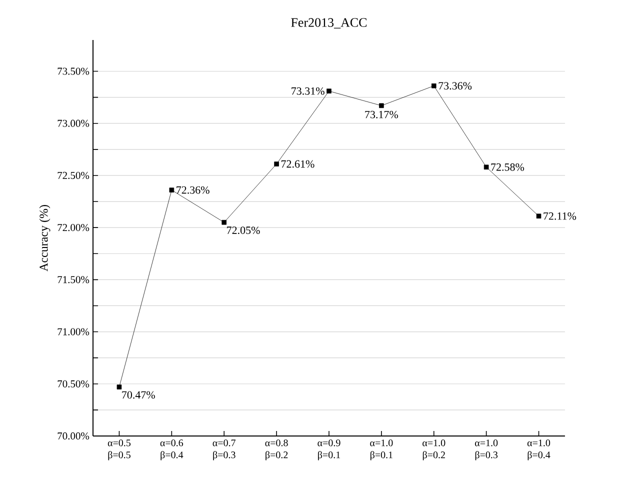 Image resolution: width=621 pixels, height=484 pixels. Describe the element at coordinates (224, 450) in the screenshot. I see `x-tick-label: α=0.7 β=0.3` at that location.